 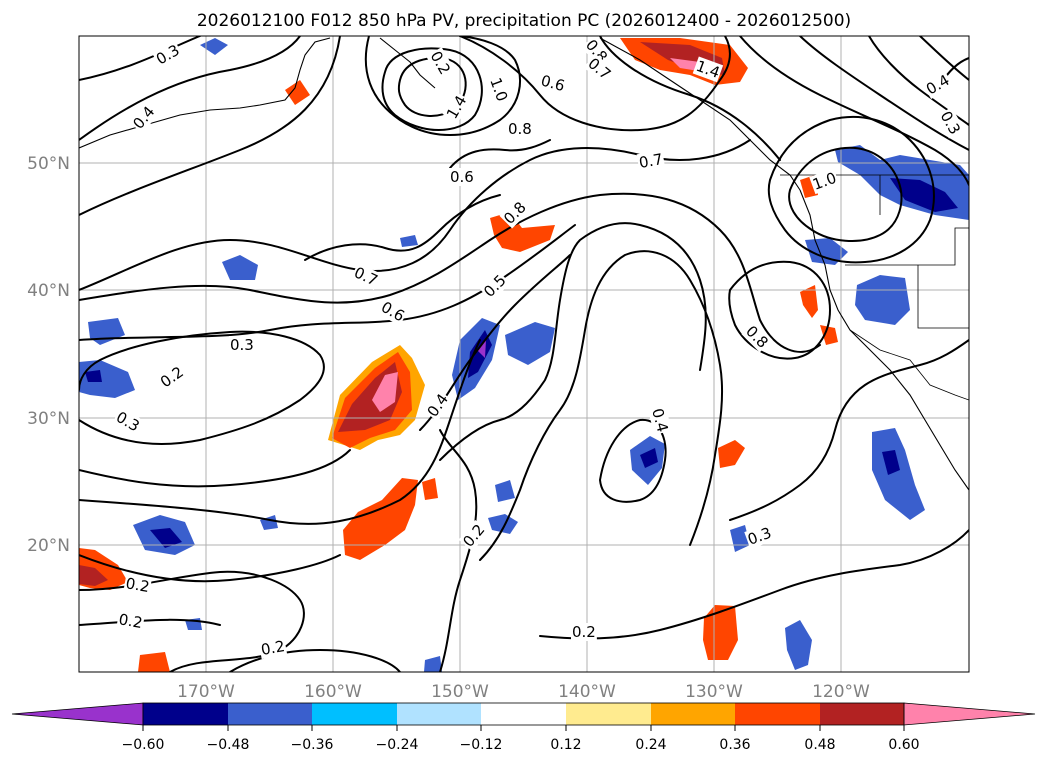 What do you see at coordinates (523, 692) in the screenshot?
I see `longitude-axis: 170°W 160°W 150°W 140°W 130°W 120°W` at bounding box center [523, 692].